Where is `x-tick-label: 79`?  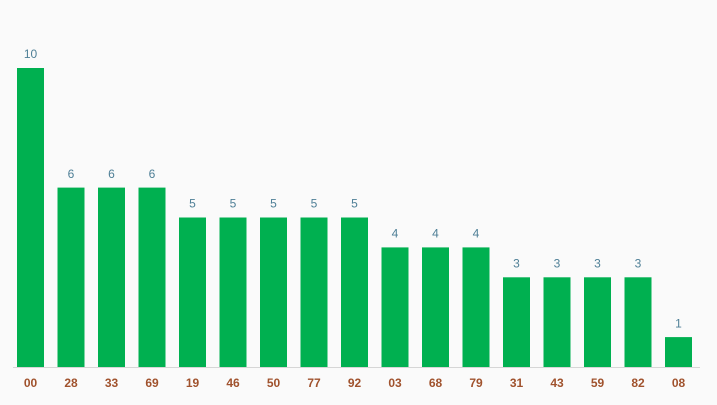
x-tick-label: 79 is located at coordinates (476, 383).